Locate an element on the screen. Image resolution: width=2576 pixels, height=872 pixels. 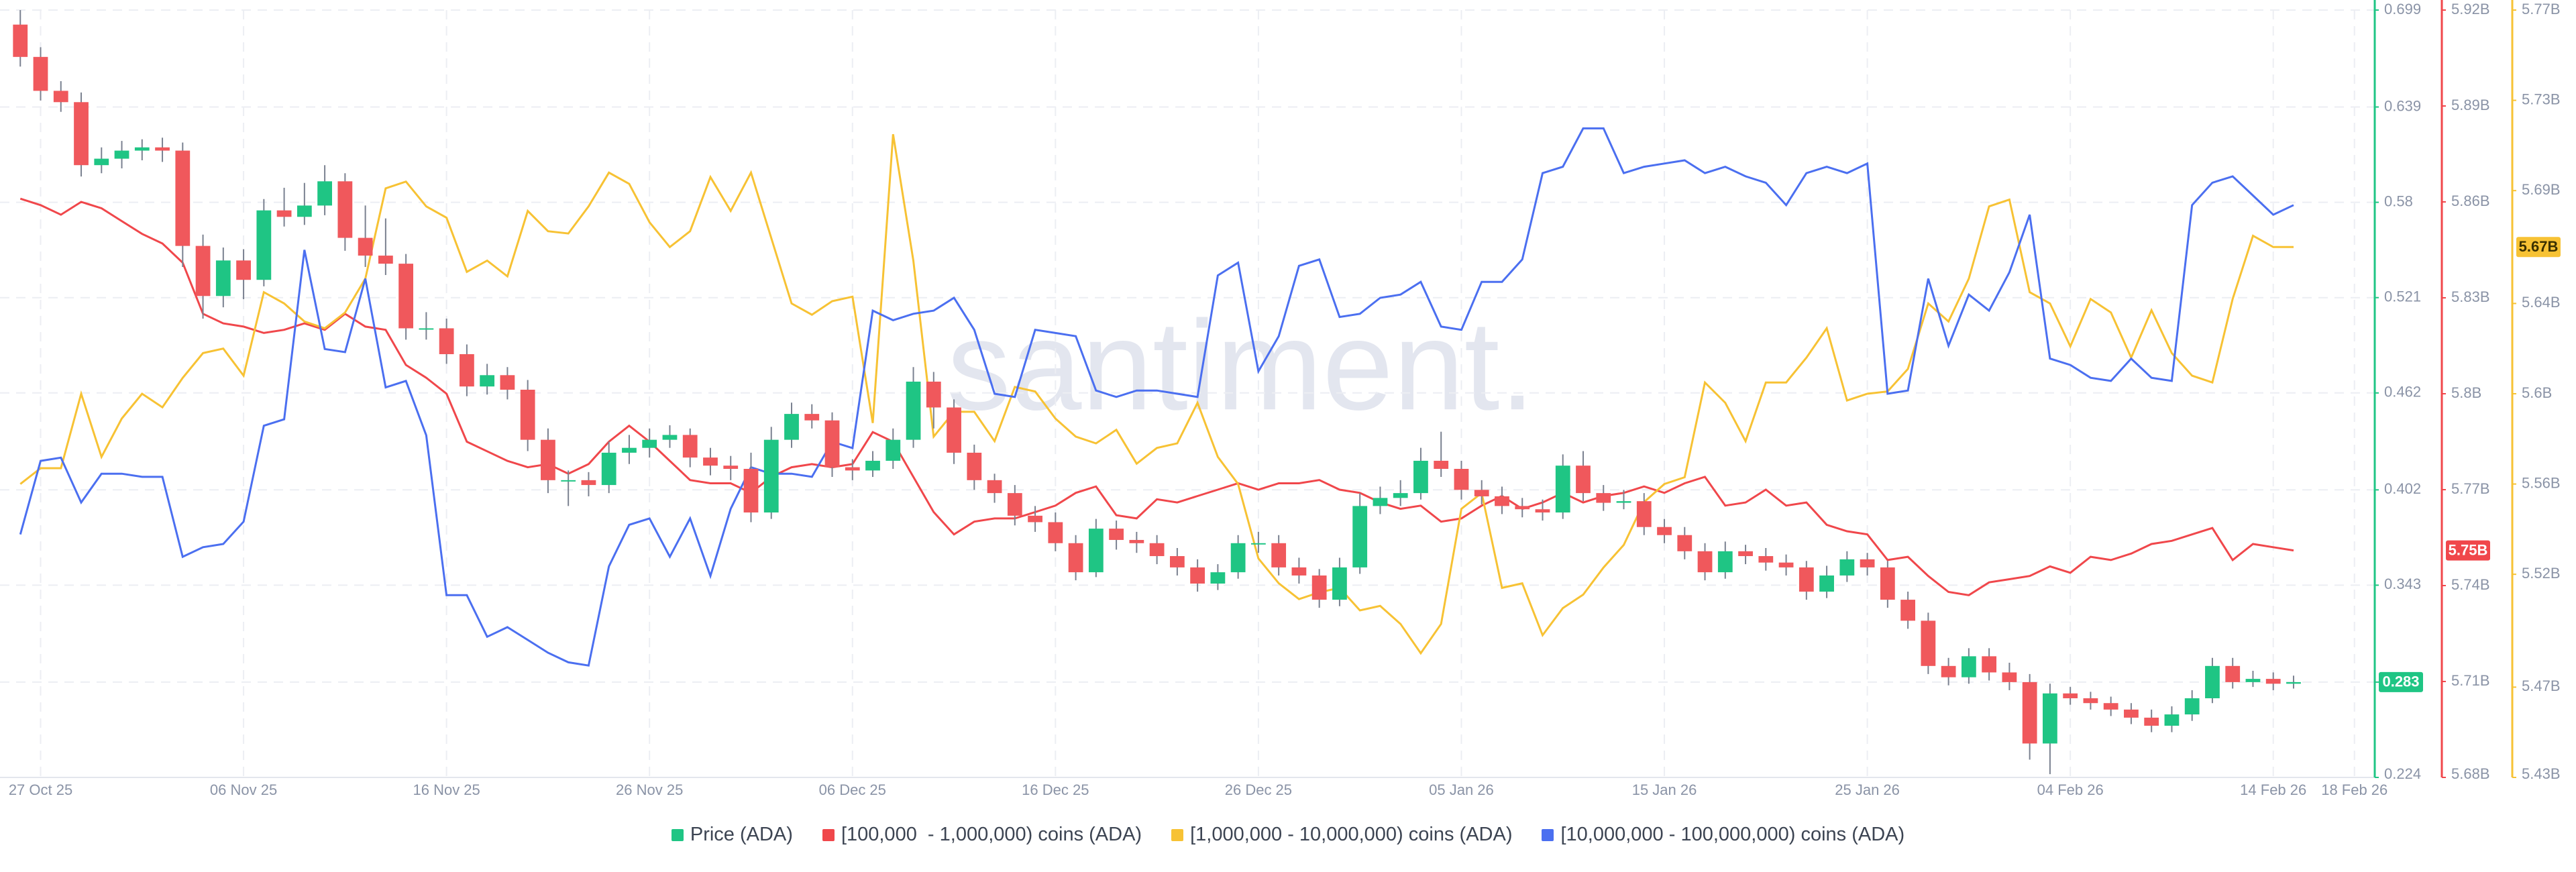
y-tick-label: 5.56B is located at coordinates (2541, 483).